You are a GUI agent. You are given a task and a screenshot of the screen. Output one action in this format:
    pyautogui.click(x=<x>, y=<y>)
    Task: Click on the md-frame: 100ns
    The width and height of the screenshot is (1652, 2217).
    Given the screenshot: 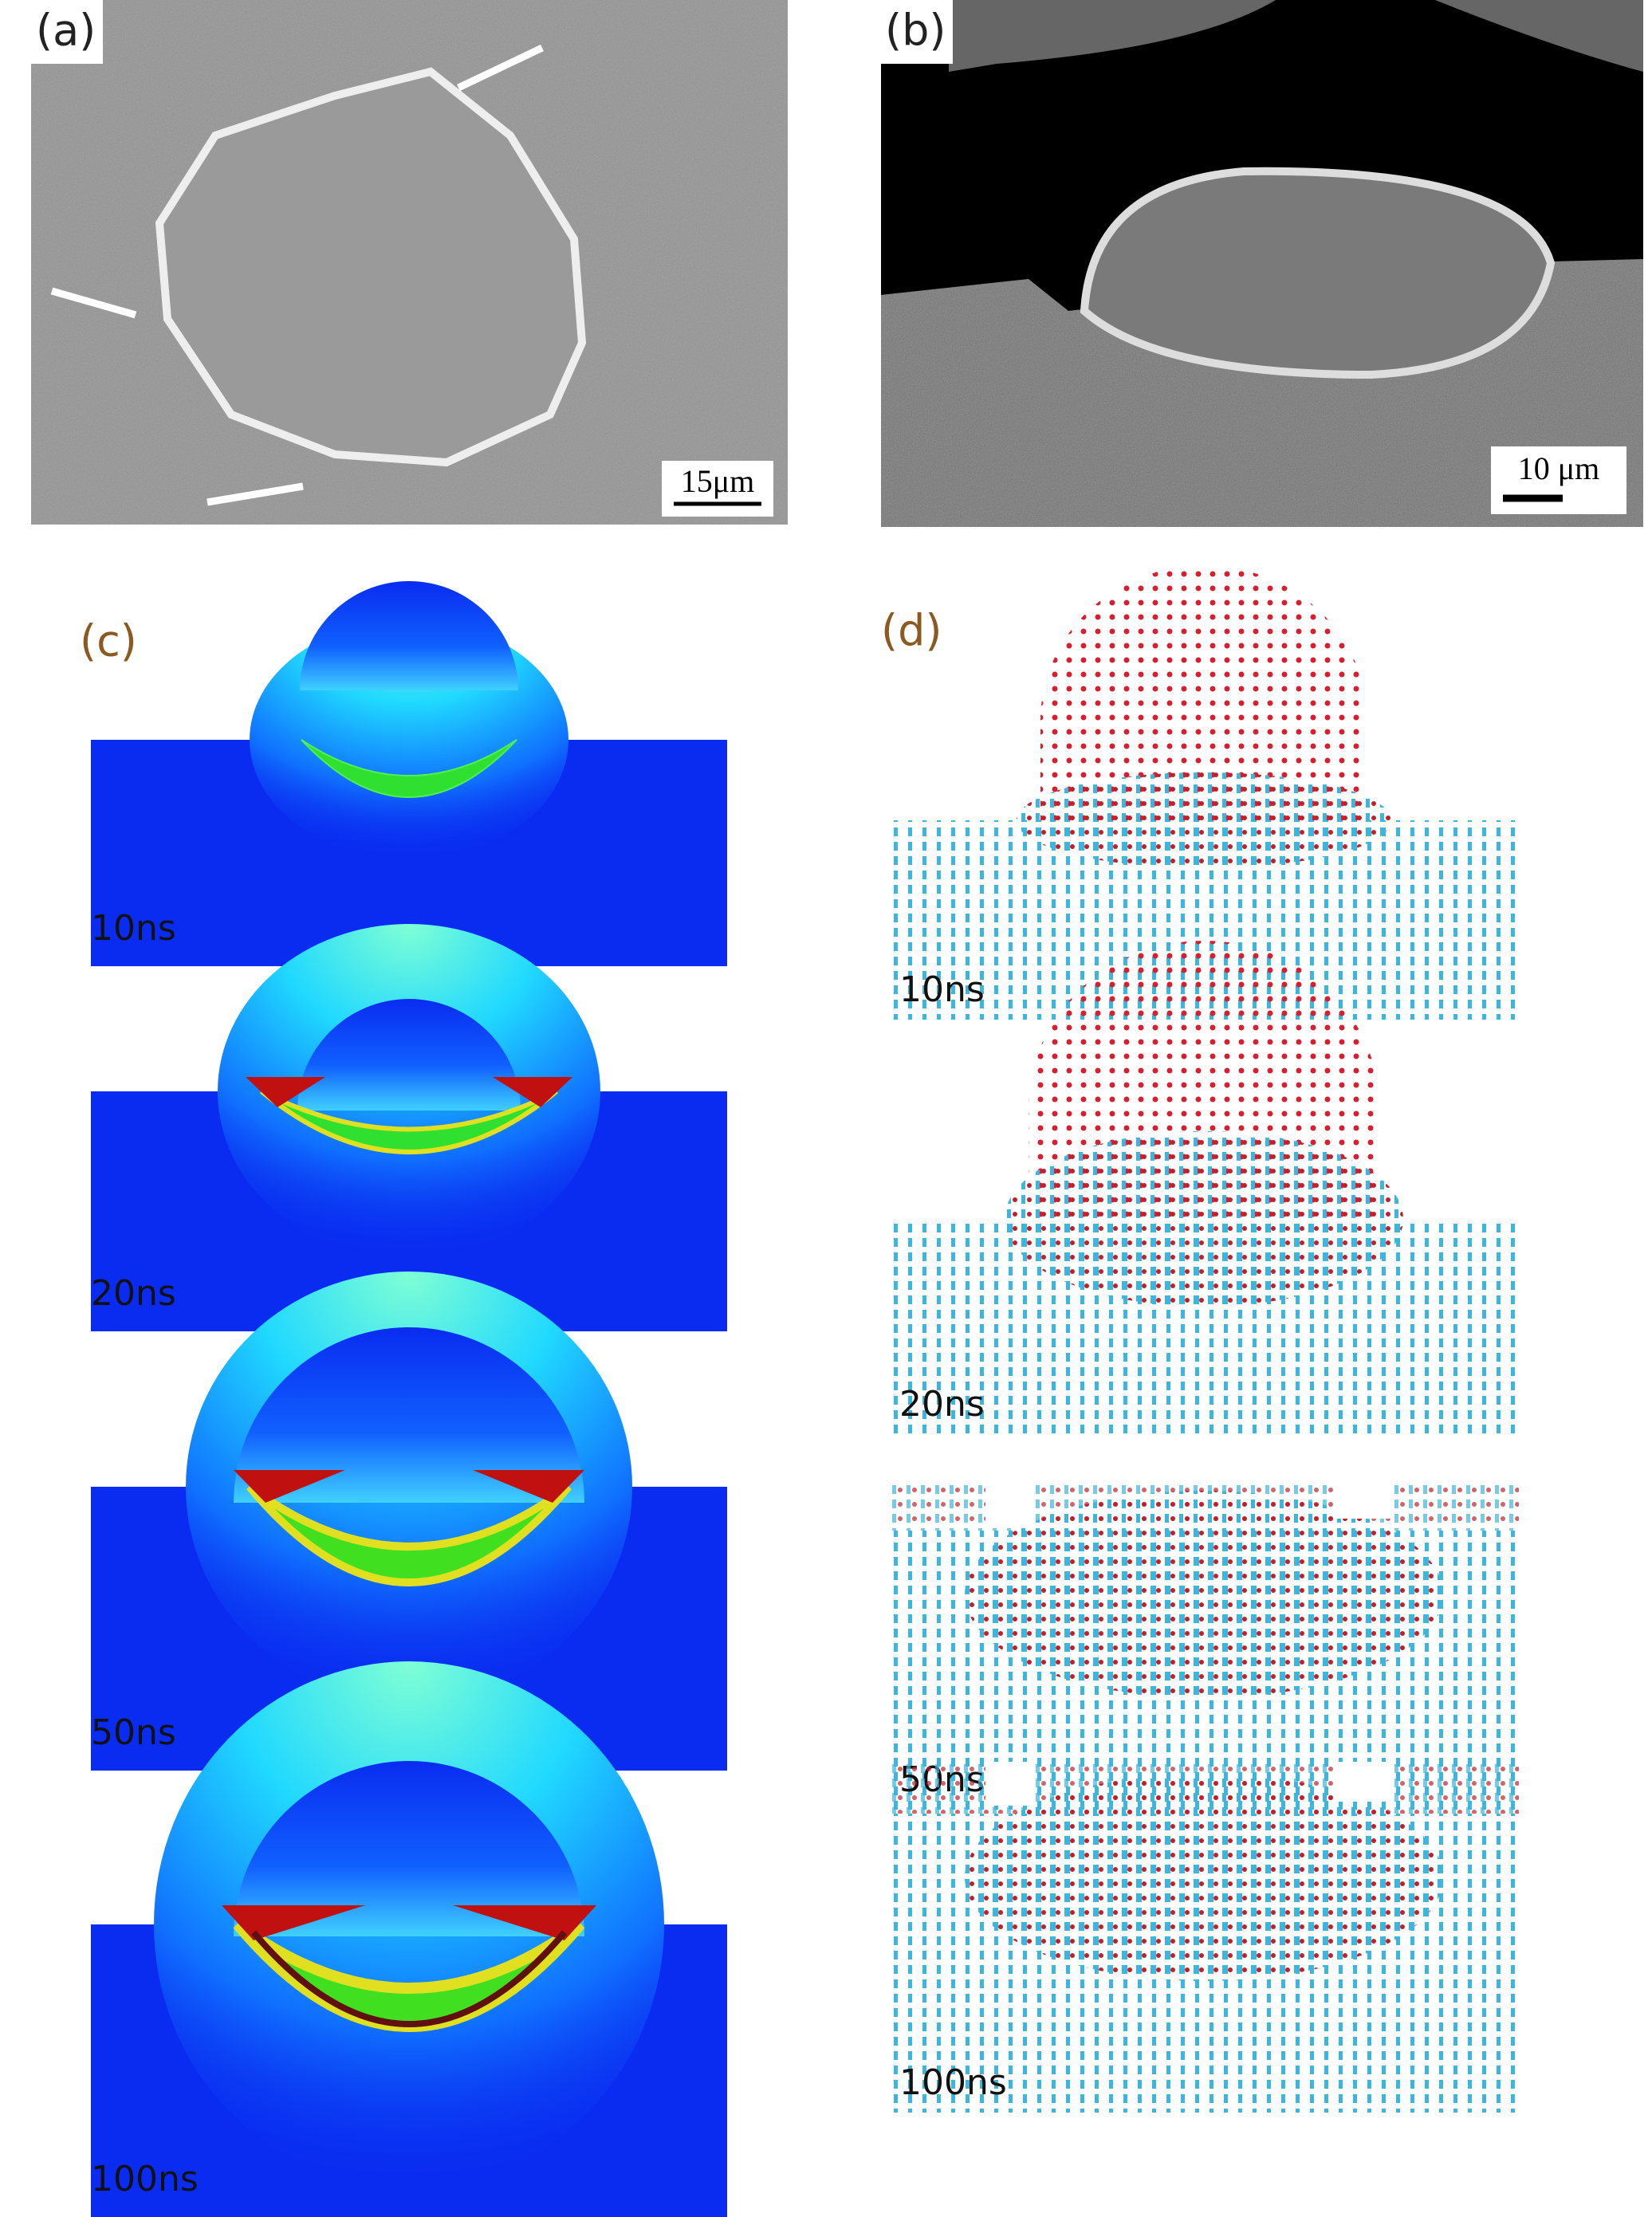 What is the action you would take?
    pyautogui.click(x=1204, y=1937)
    